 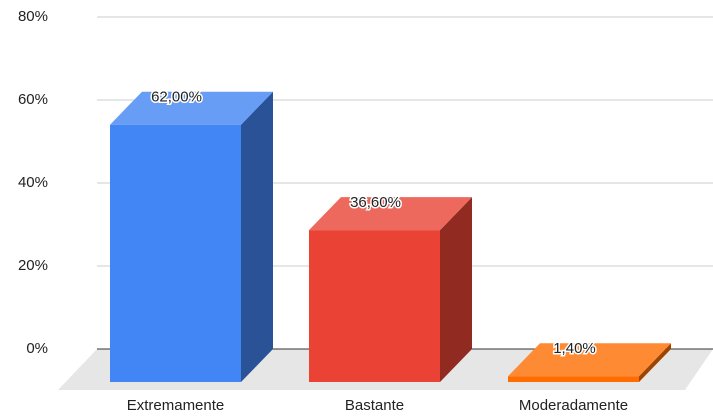 What do you see at coordinates (33, 182) in the screenshot?
I see `y-tick-label: 40%` at bounding box center [33, 182].